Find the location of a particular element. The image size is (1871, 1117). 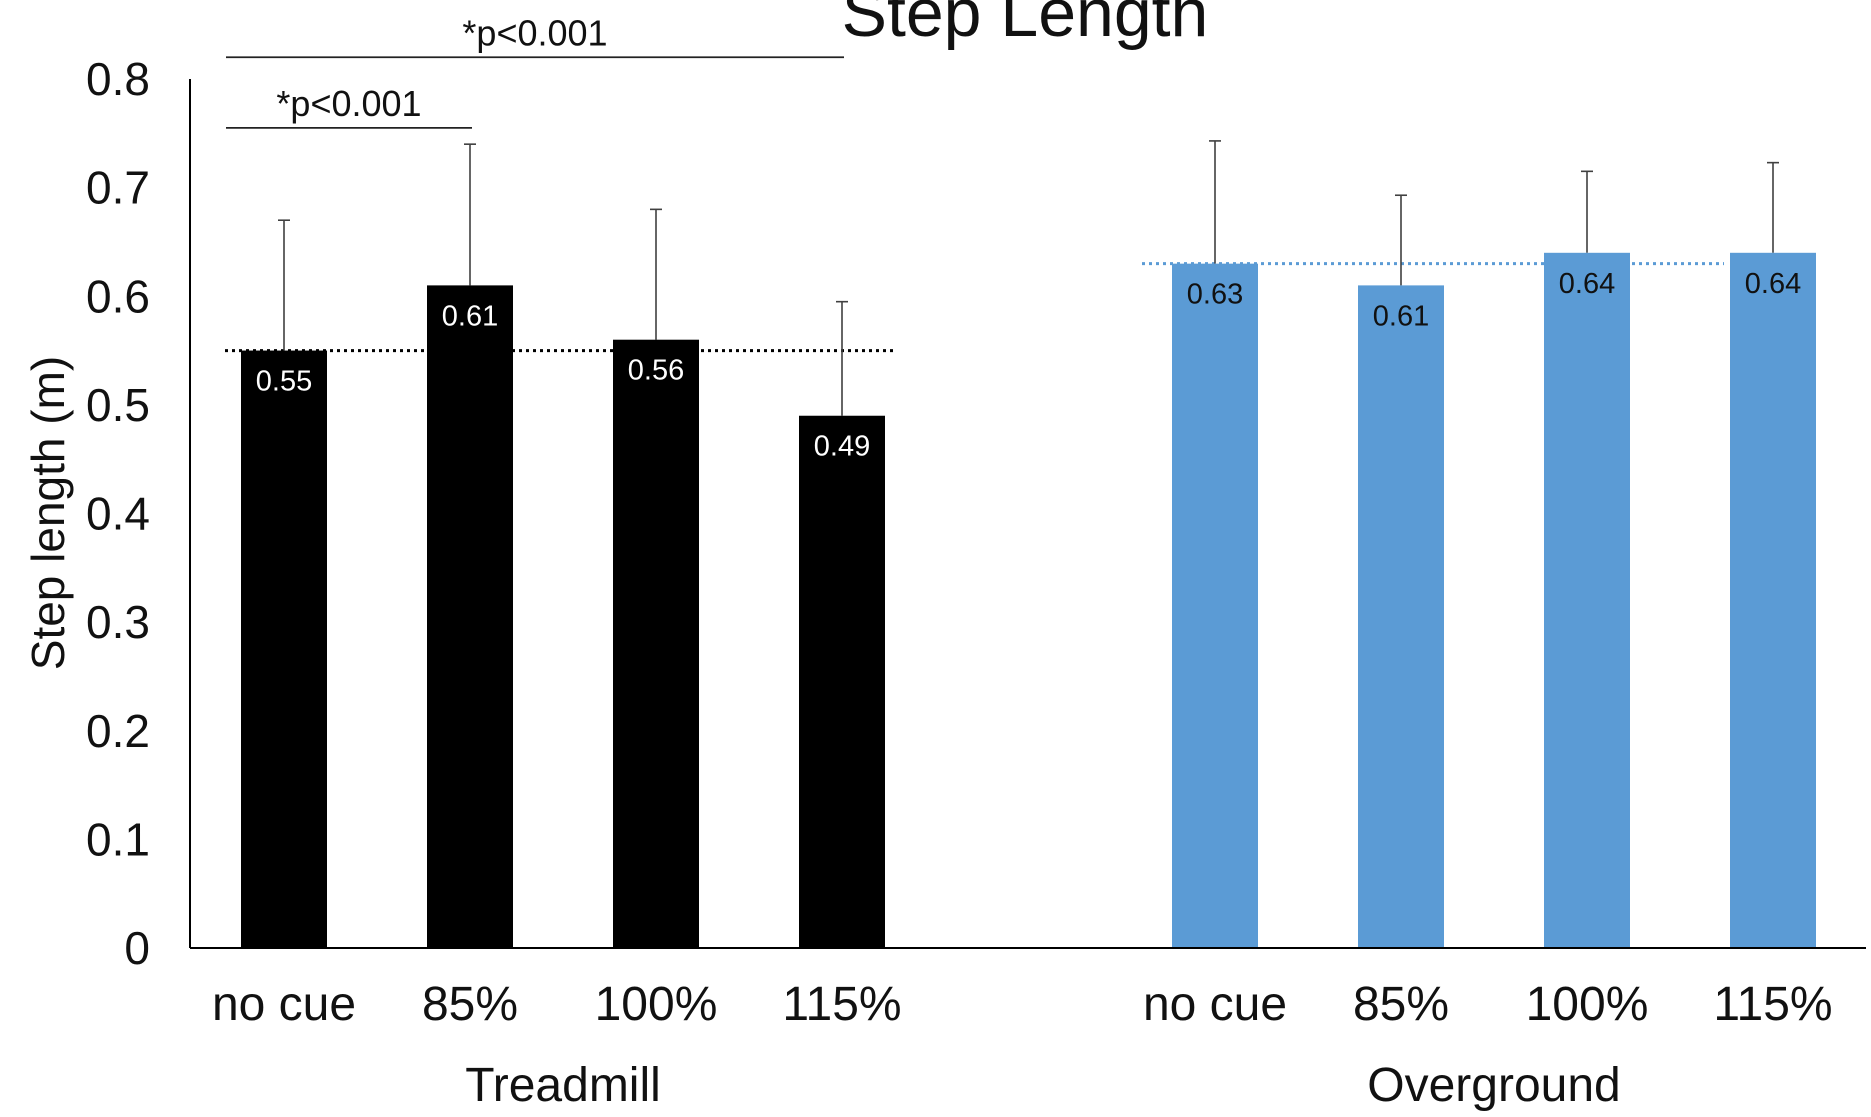

y-tick-label: 0.7 is located at coordinates (118, 188).